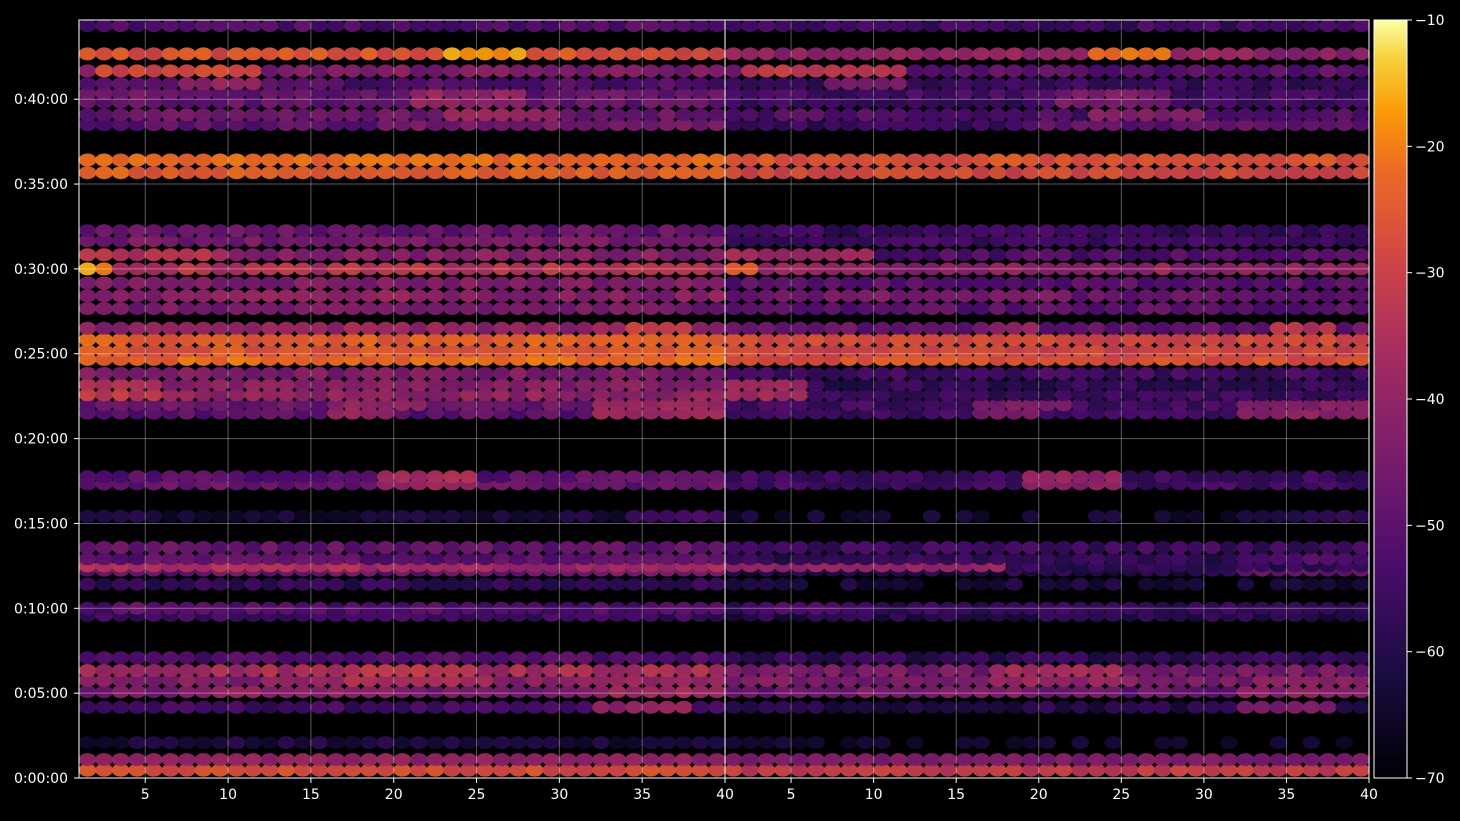 The image size is (1460, 821). Describe the element at coordinates (41, 694) in the screenshot. I see `y-tick-label: 0:05:00` at that location.